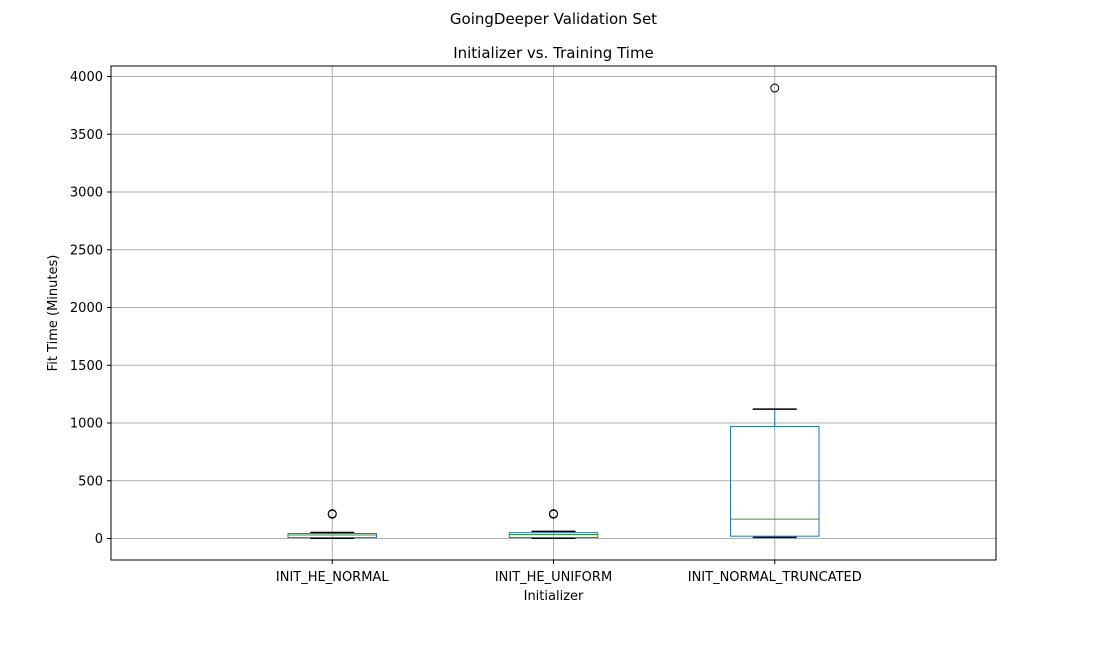 Image resolution: width=1107 pixels, height=659 pixels. Describe the element at coordinates (53, 313) in the screenshot. I see `y-axis-label: Fit Time (Minutes)` at that location.